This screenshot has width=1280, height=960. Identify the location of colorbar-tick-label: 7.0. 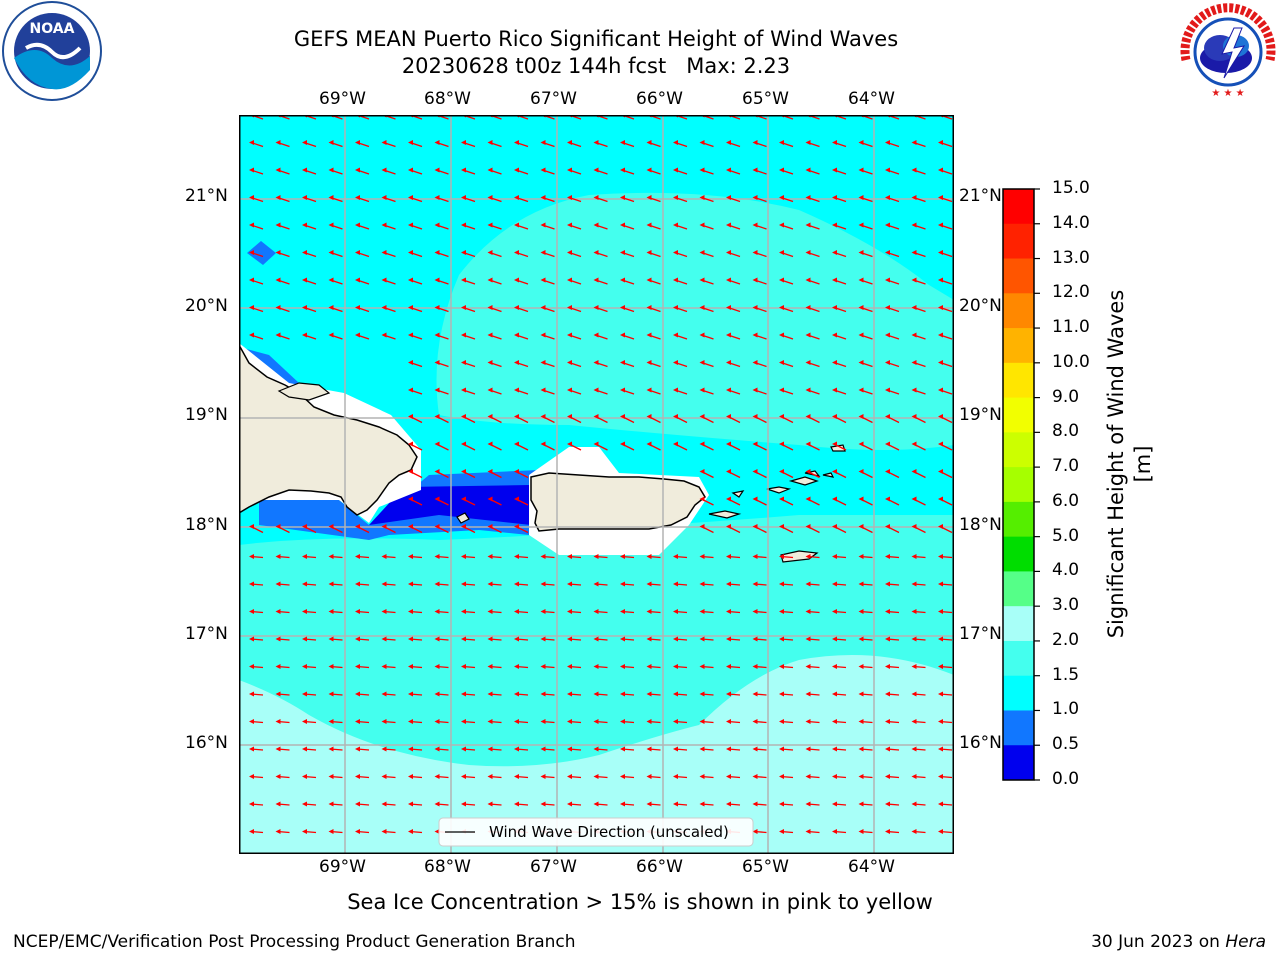
(1066, 466).